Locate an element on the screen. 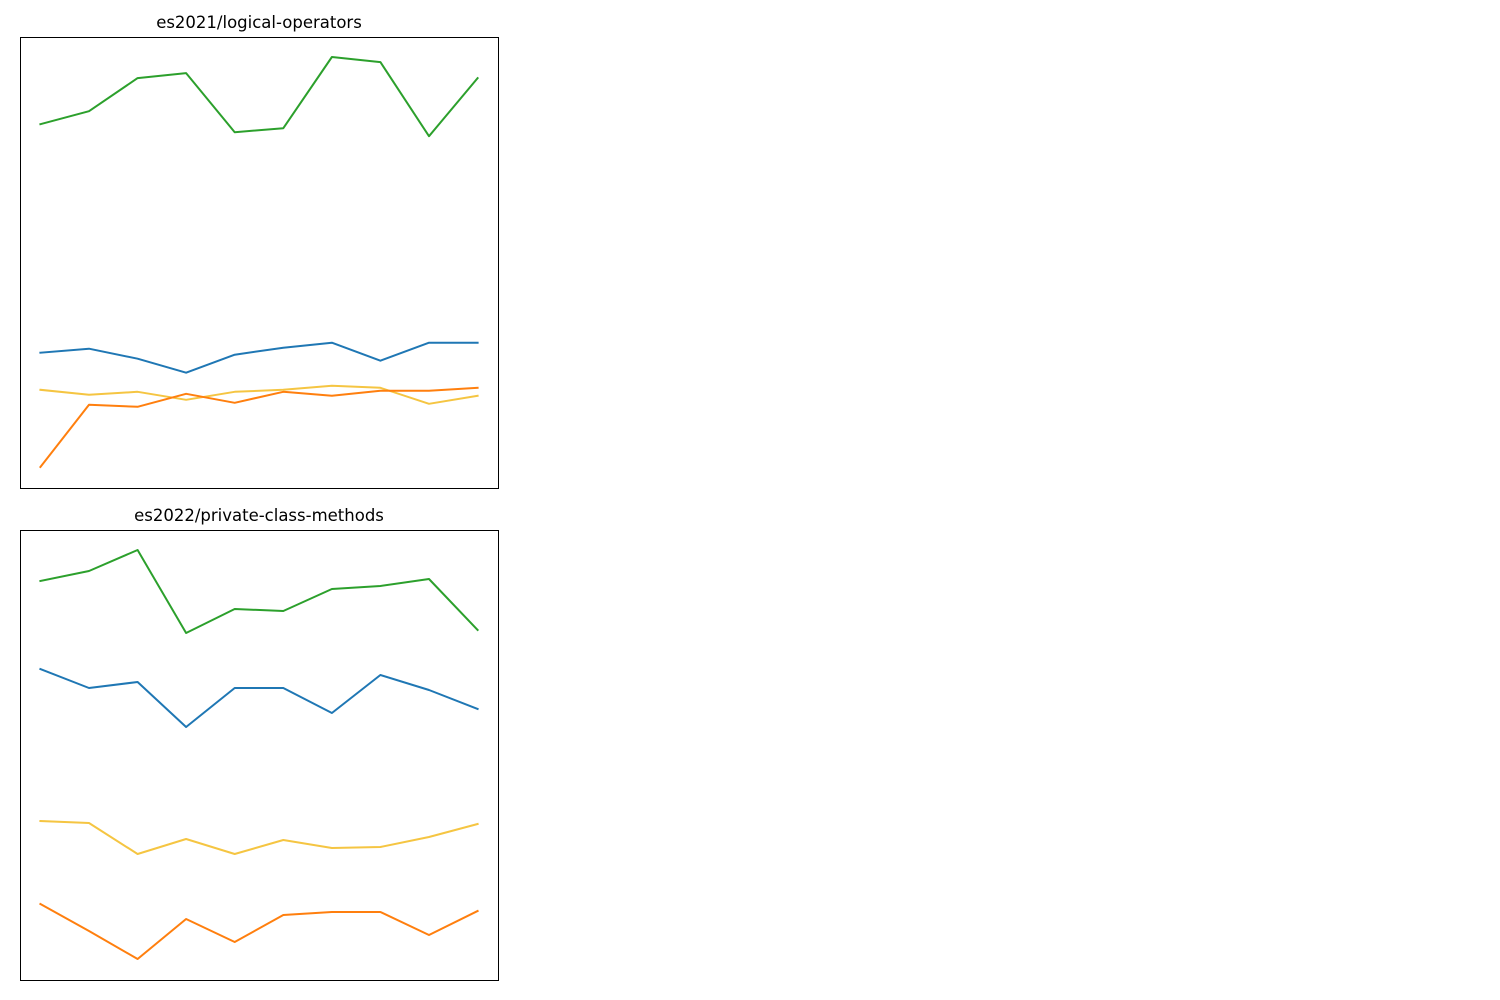 The width and height of the screenshot is (1500, 1000). chart-title: es2021/logical-operators is located at coordinates (259, 22).